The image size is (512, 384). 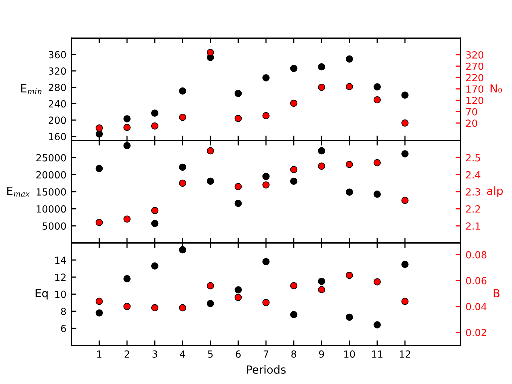 I want to click on y-tick-label: 360, so click(x=57, y=55).